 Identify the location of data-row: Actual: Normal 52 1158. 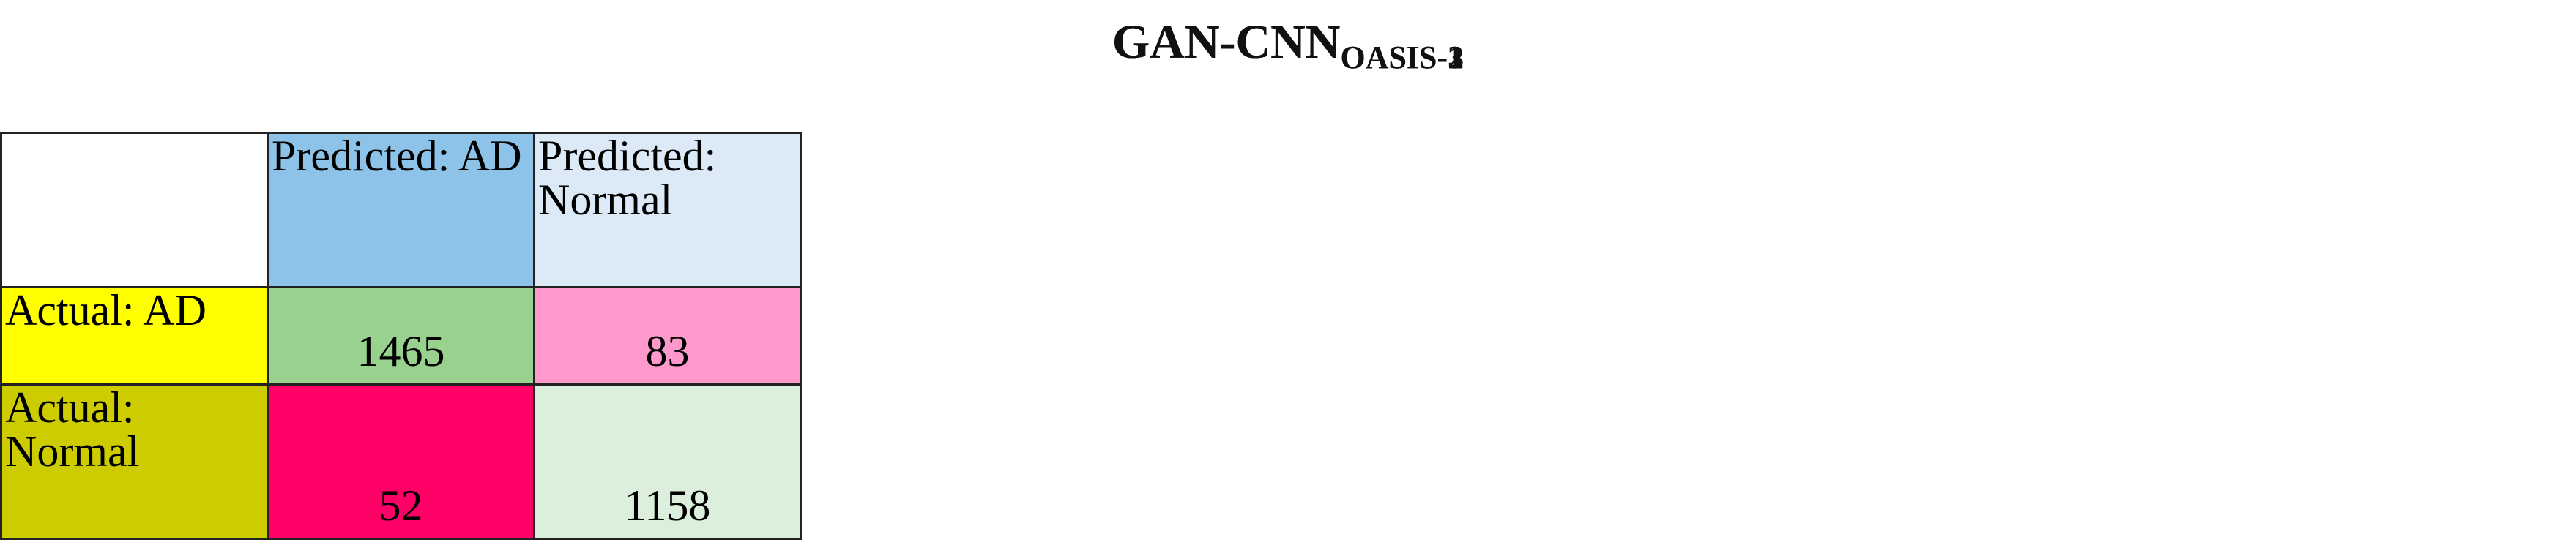
(401, 462).